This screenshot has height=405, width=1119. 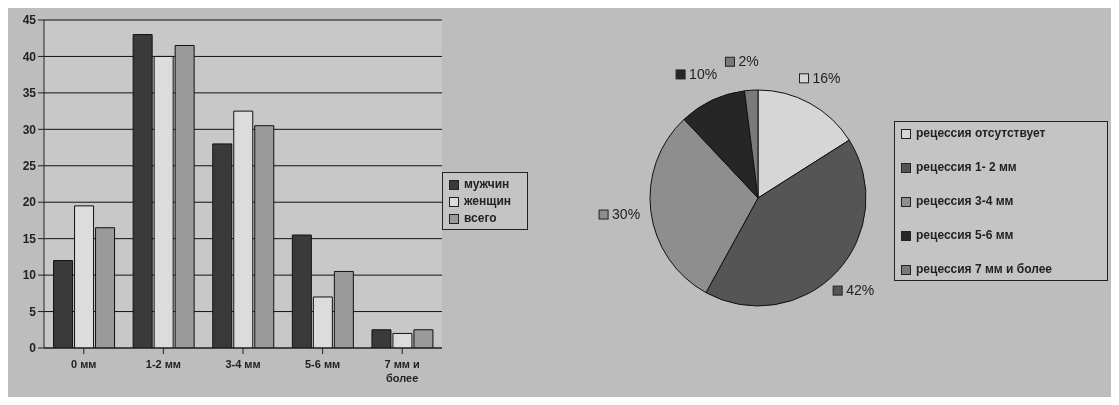 What do you see at coordinates (860, 290) in the screenshot?
I see `data-label: 42%` at bounding box center [860, 290].